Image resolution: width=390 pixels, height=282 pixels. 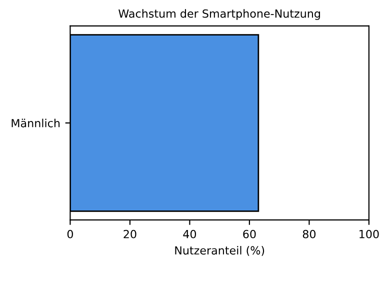 I want to click on chart-title: Wachstum der Smartphone-Nutzung, so click(x=219, y=14).